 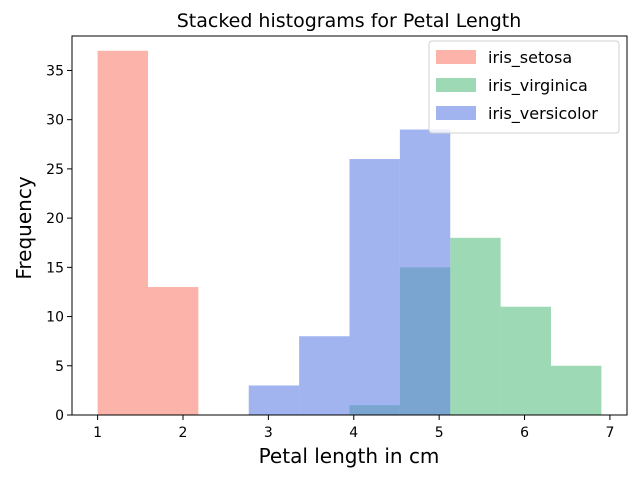 I want to click on legend-swatch-iris_versicolor, so click(x=456, y=113).